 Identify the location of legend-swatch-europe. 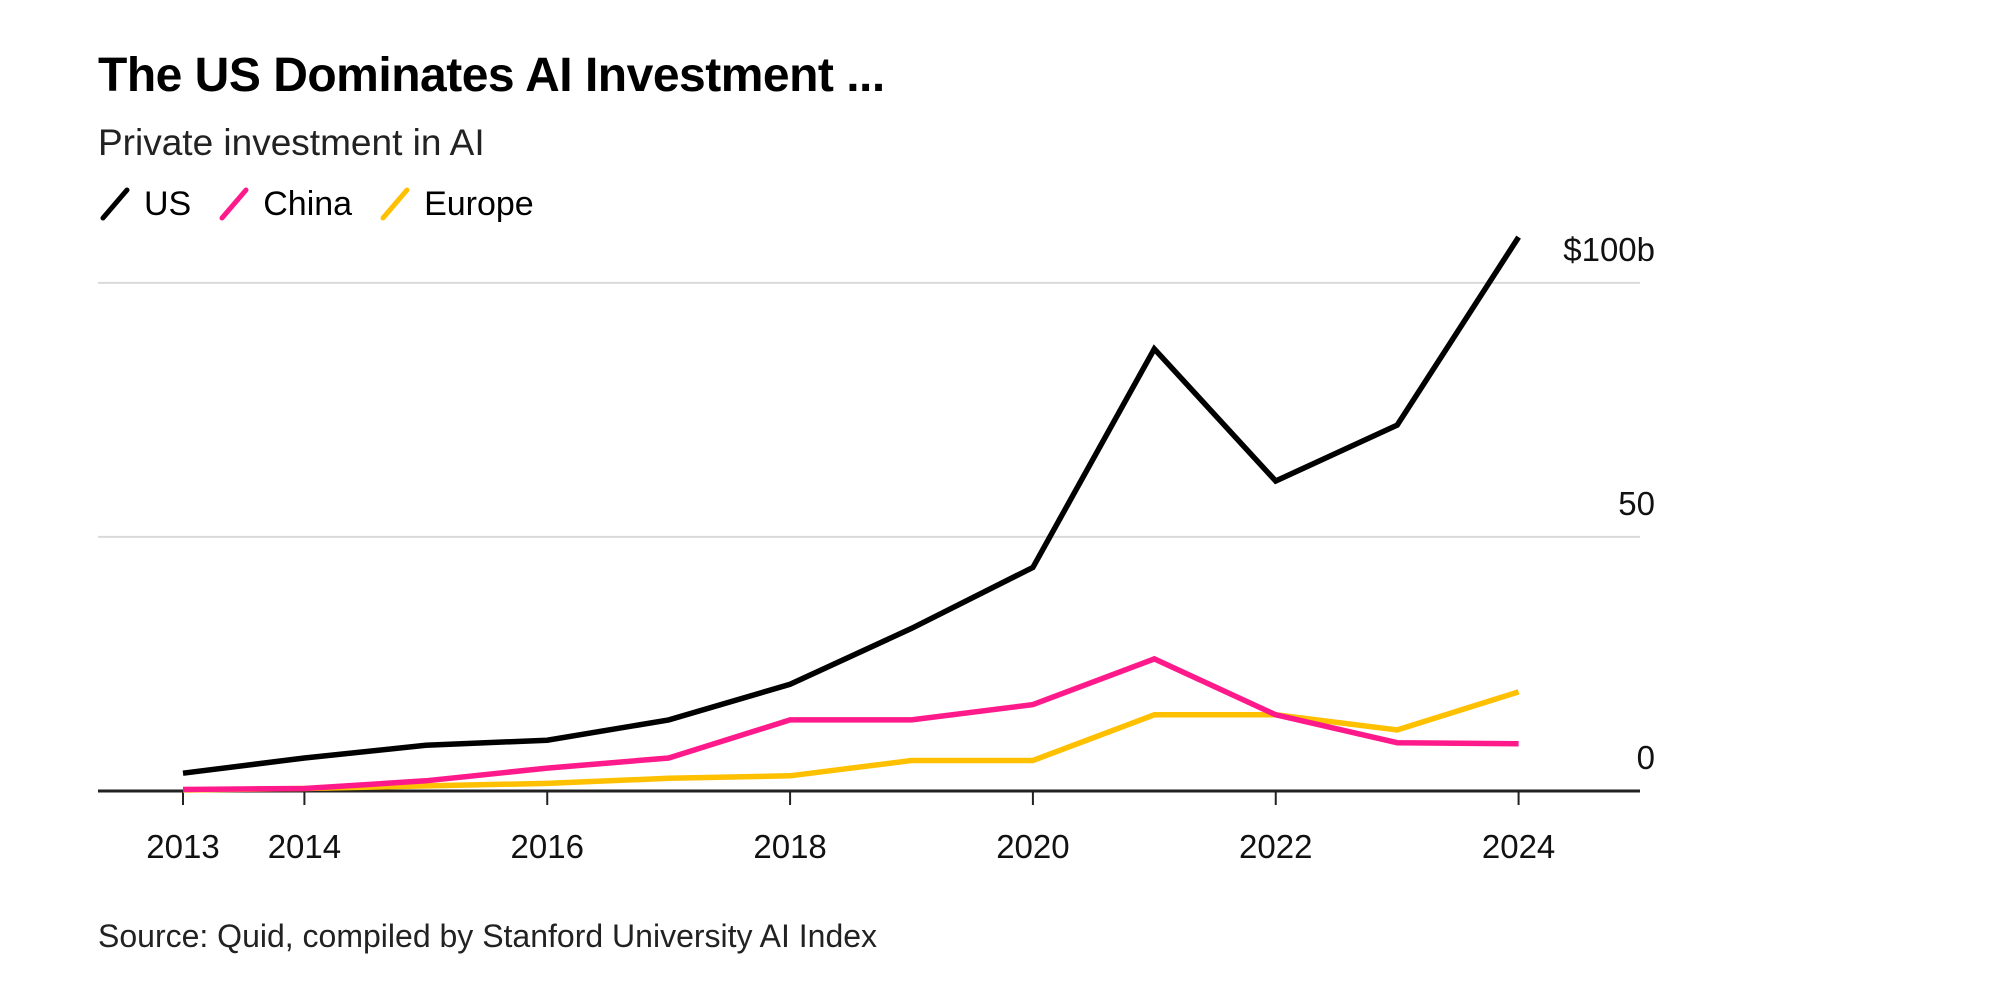
(395, 204).